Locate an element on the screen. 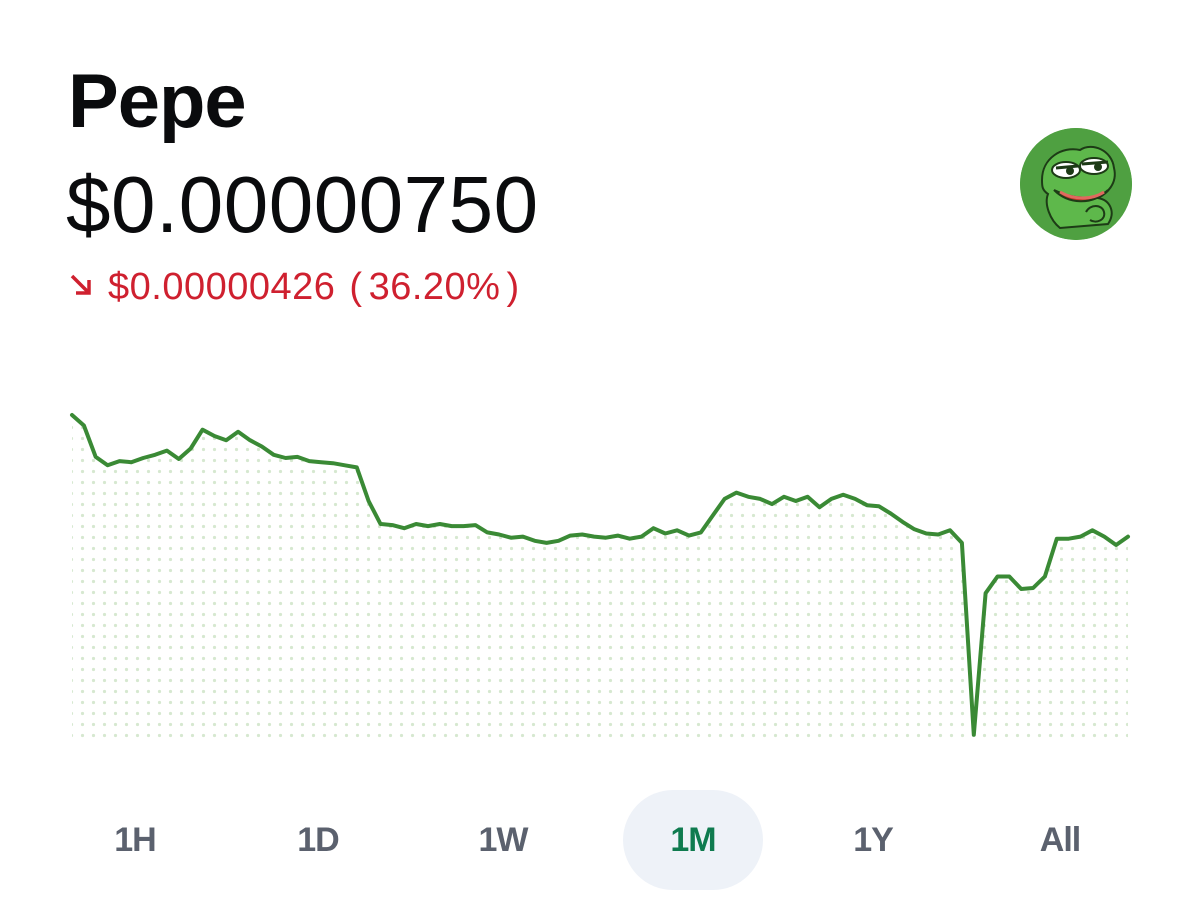  paren-open: ( is located at coordinates (356, 287).